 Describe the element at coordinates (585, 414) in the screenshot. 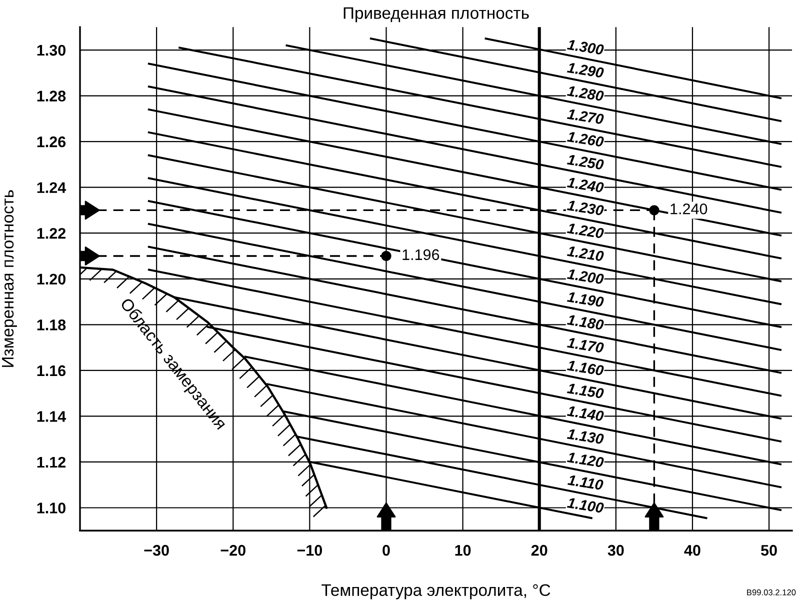

I see `text: 1.140` at that location.